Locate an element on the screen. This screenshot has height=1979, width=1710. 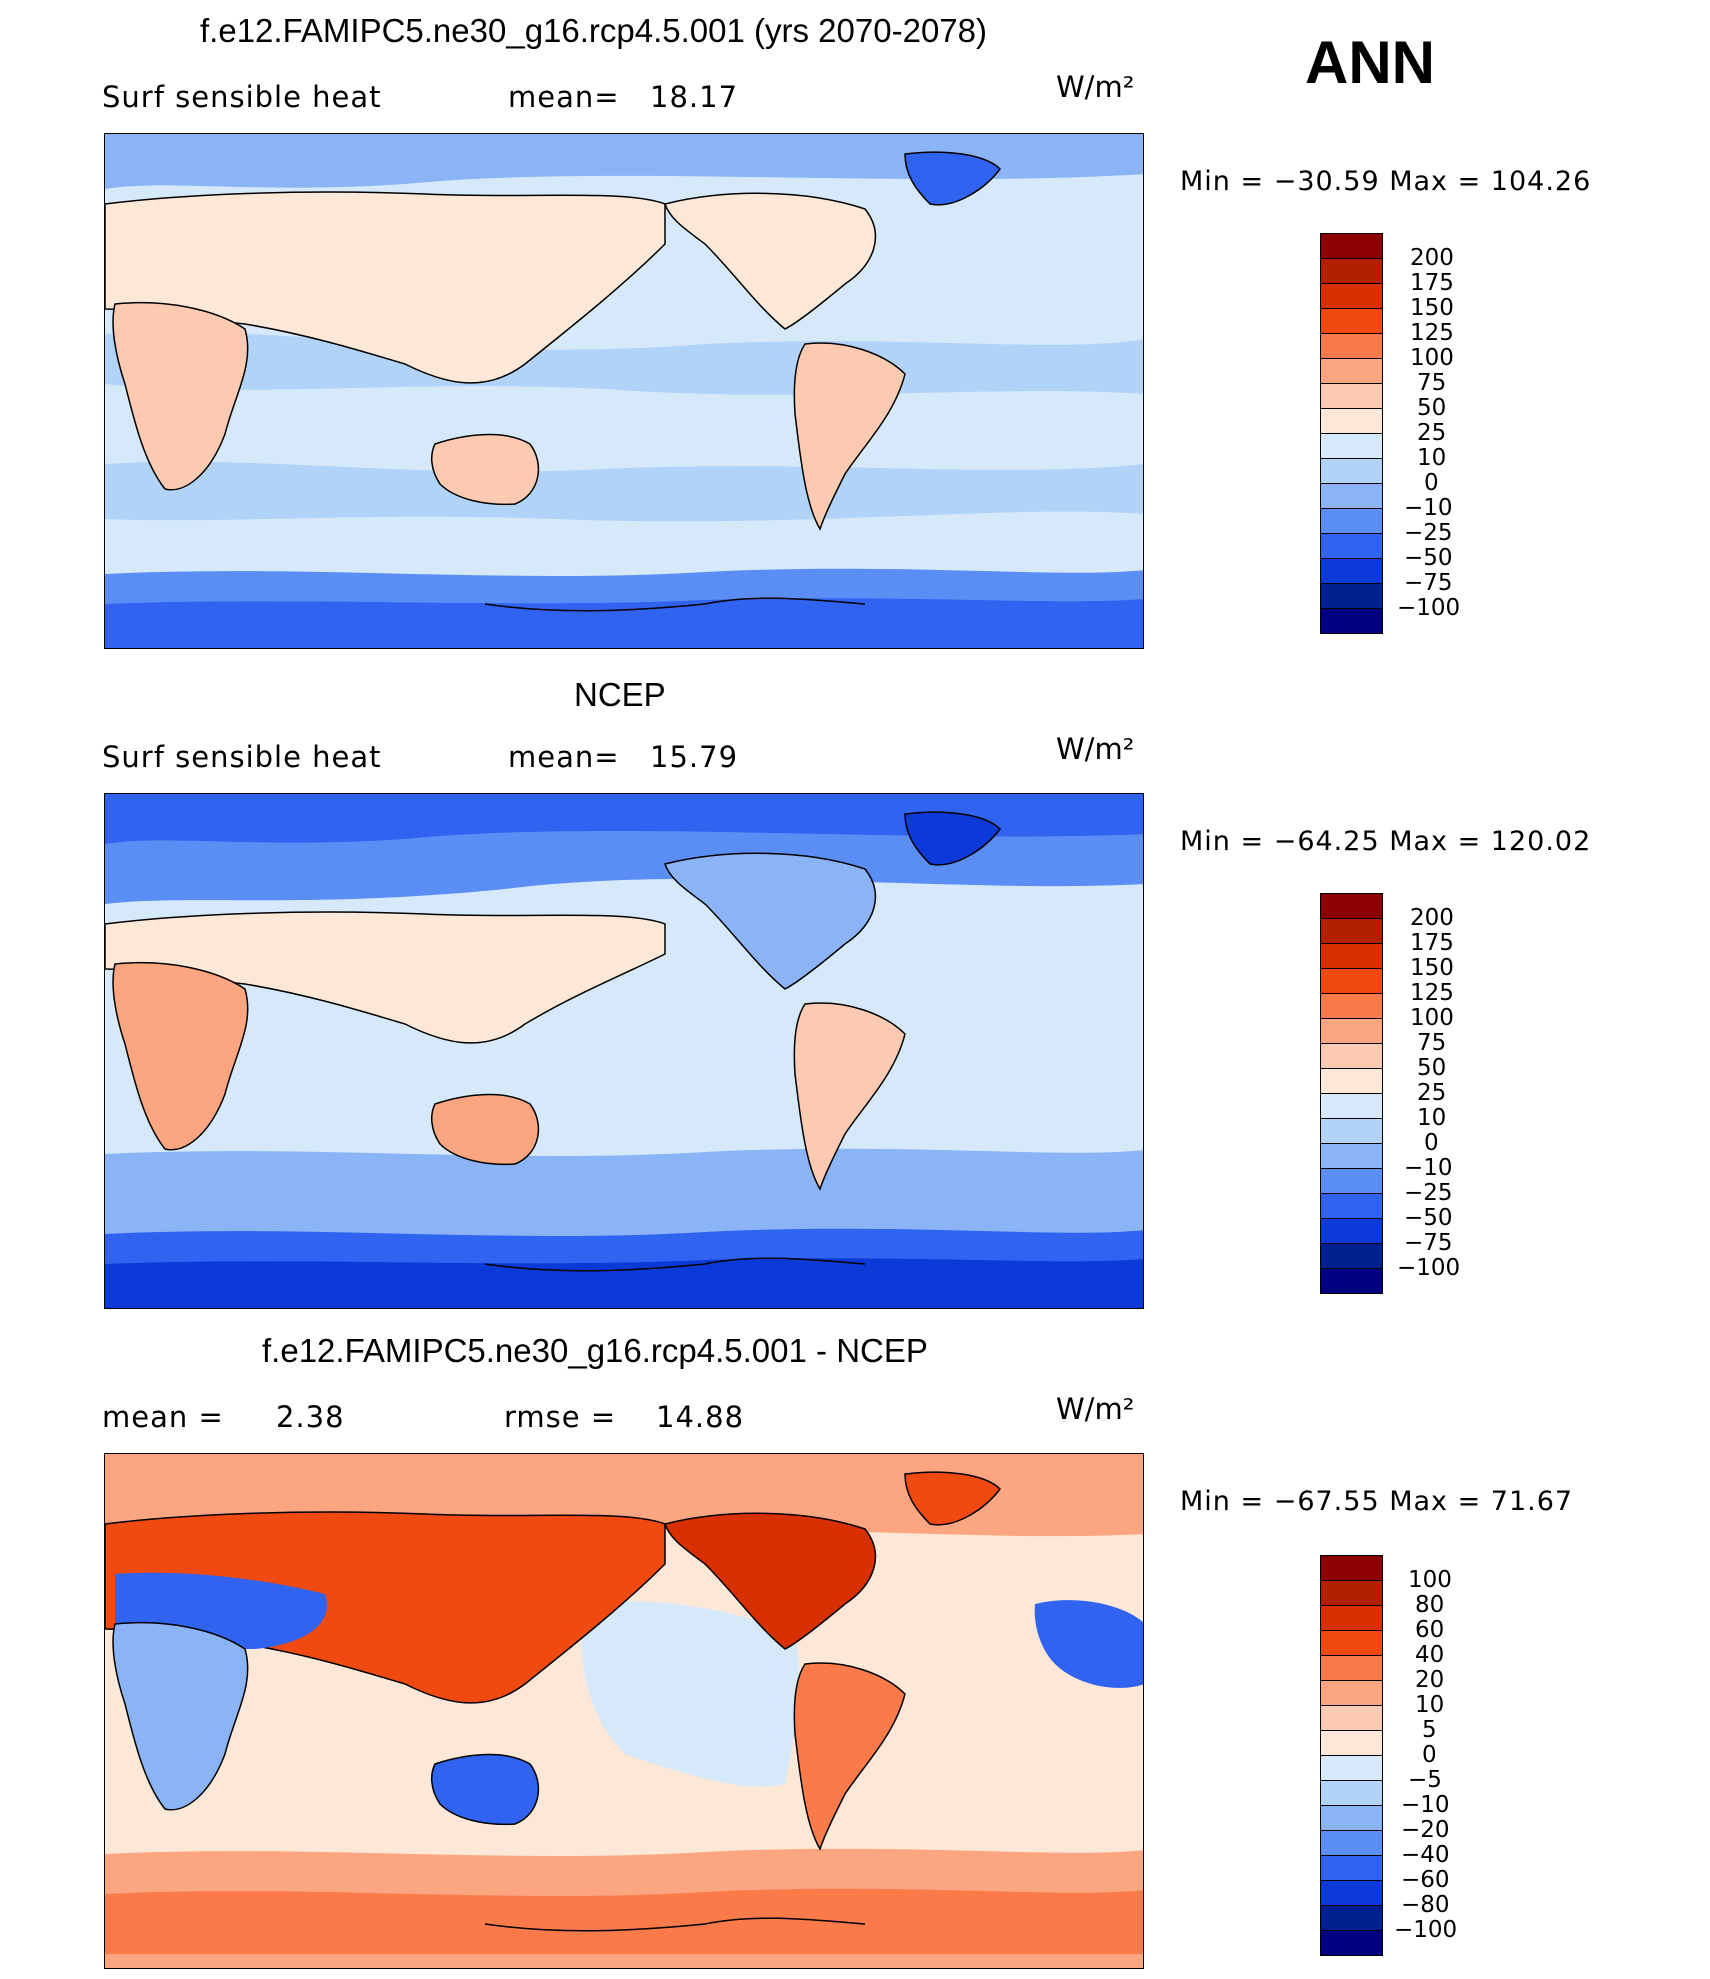
colorbar-label: 20 is located at coordinates (1430, 1680).